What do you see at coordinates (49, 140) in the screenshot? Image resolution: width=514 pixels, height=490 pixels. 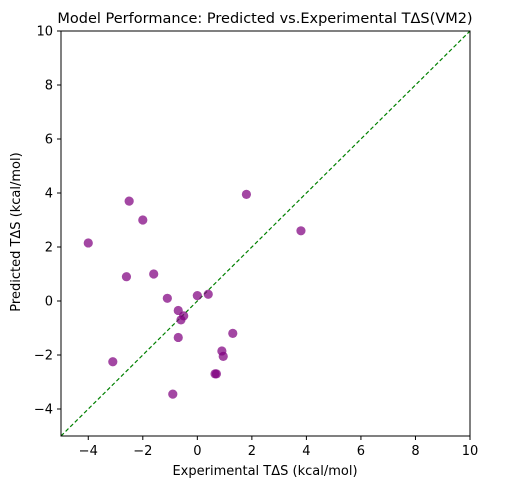 I see `y-tick-label: 6` at bounding box center [49, 140].